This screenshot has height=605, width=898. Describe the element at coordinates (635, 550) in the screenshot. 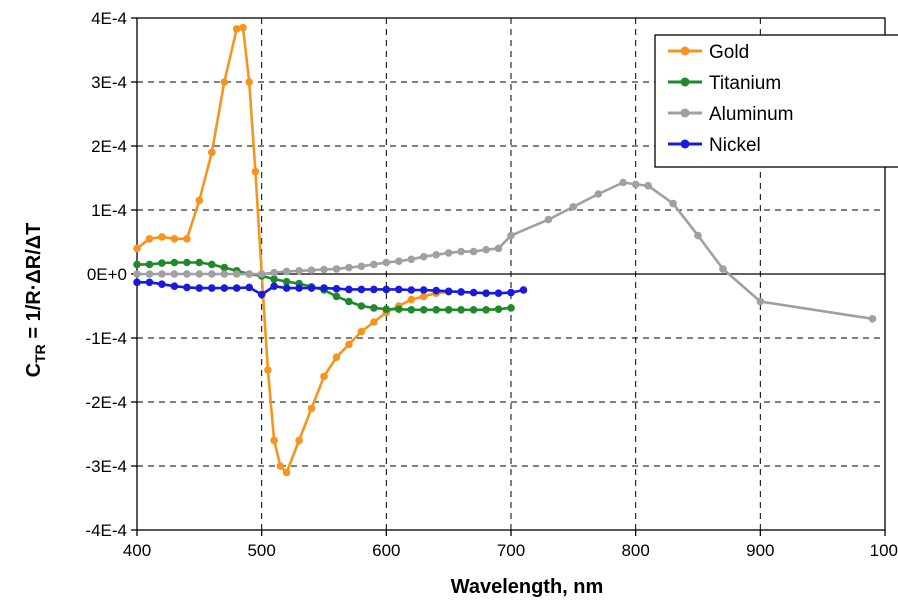

I see `x-tick-label: 800` at that location.